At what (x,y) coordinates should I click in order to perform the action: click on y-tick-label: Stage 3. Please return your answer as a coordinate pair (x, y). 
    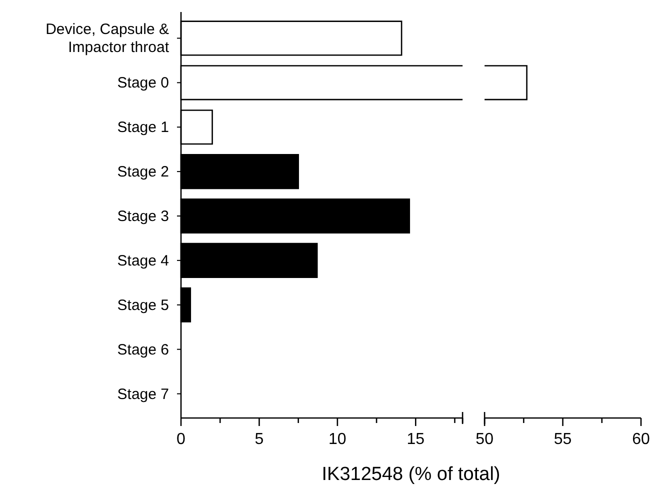
    Looking at the image, I should click on (143, 216).